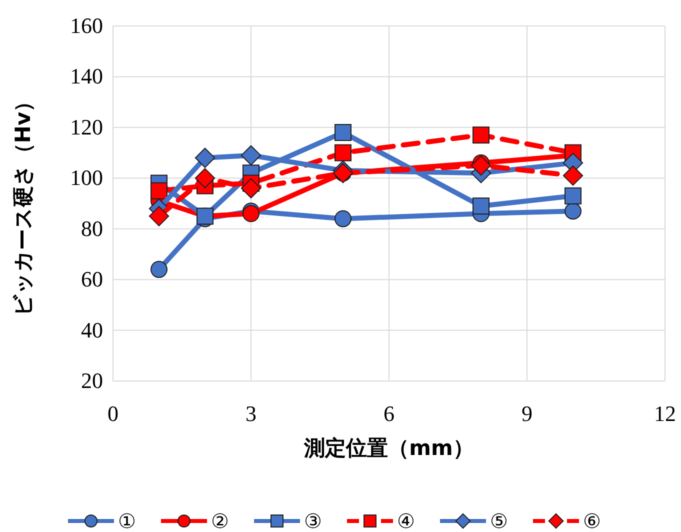 This screenshot has height=532, width=681. I want to click on y-tick-label: 40, so click(92, 329).